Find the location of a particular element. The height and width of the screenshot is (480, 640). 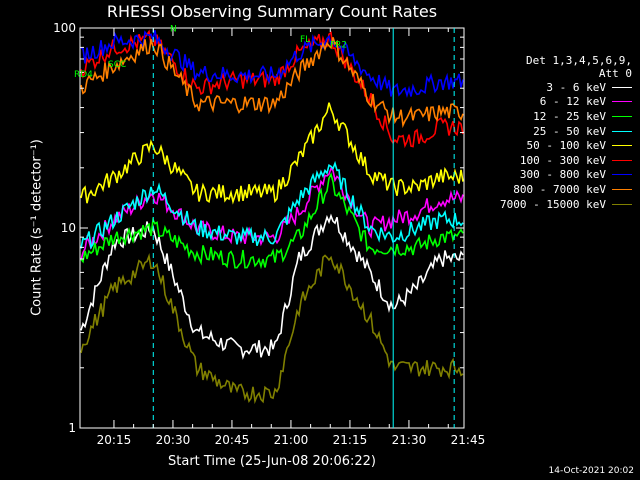

legend-item: 300 - 800 keV is located at coordinates (558, 175).